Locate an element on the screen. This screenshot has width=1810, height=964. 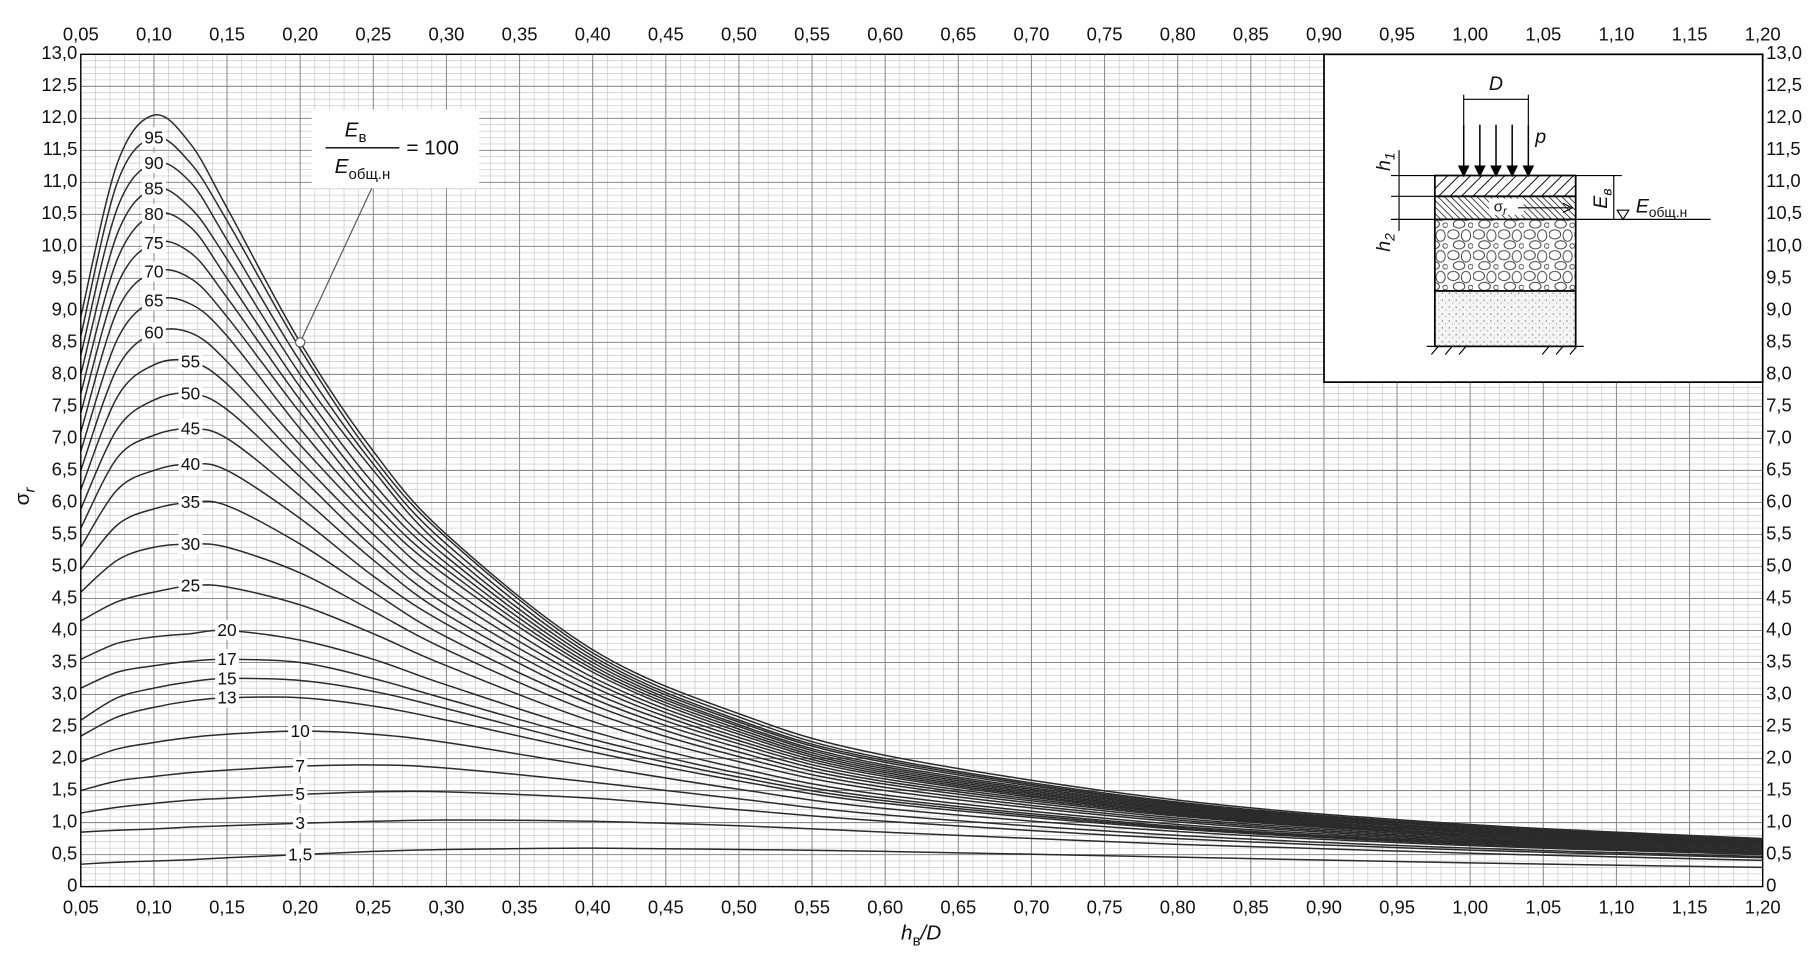
x-tick-label: 0,45 is located at coordinates (666, 906).